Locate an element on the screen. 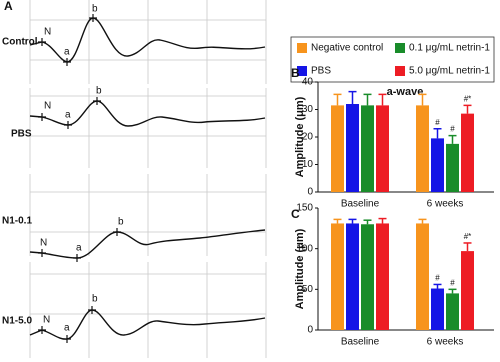  y-tick-label: 100 is located at coordinates (304, 248).